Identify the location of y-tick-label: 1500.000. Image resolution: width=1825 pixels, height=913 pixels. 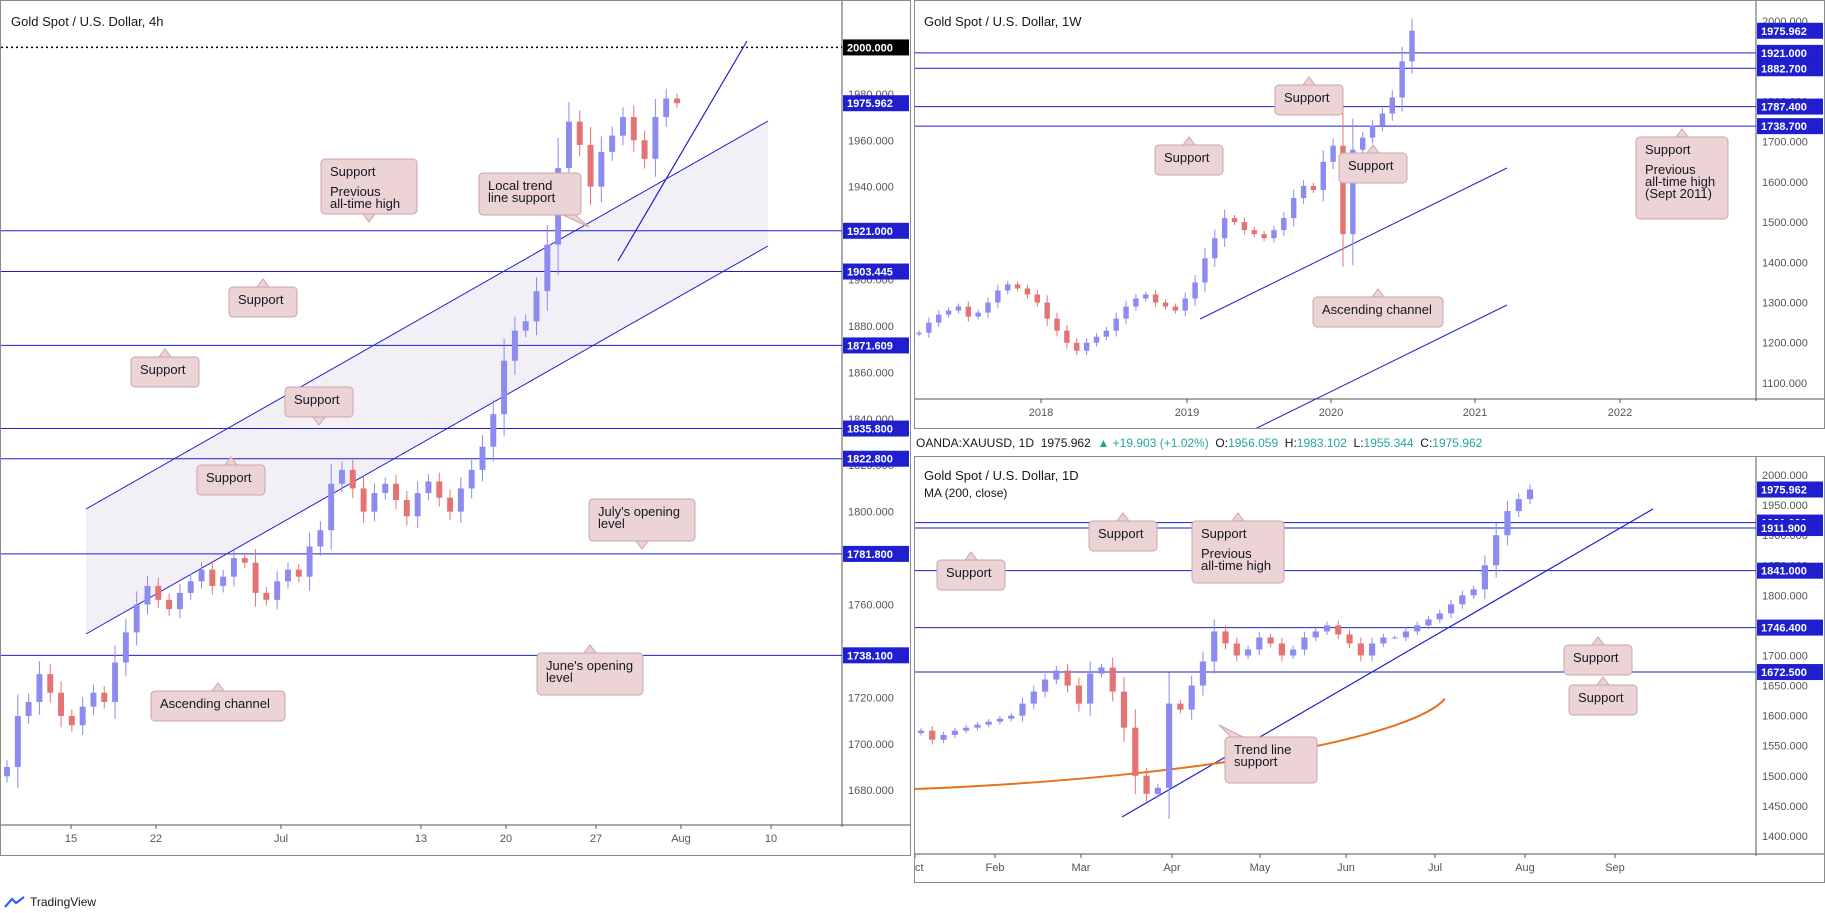
(1785, 777).